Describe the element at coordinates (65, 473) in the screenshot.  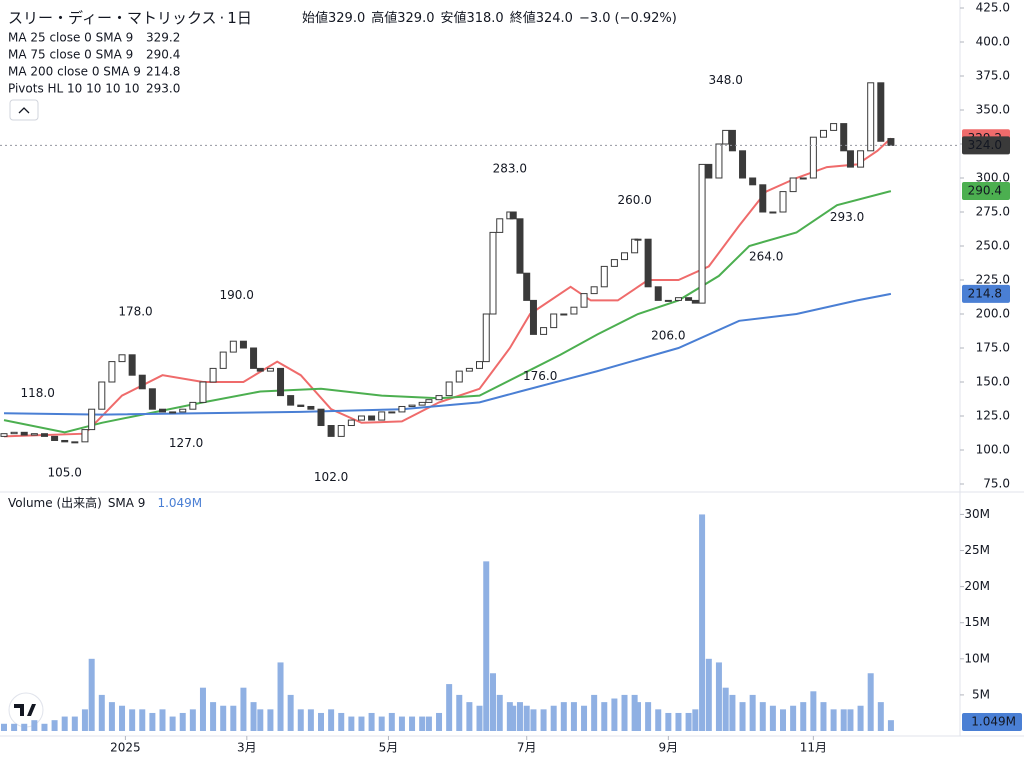
I see `pivot-label: 105.0` at that location.